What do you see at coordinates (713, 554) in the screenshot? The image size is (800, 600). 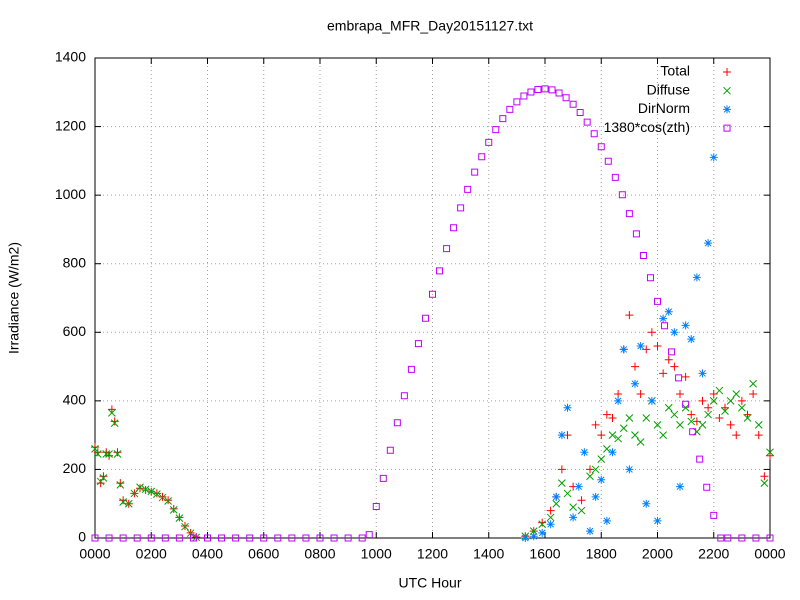 I see `x-tick-label: 2200` at bounding box center [713, 554].